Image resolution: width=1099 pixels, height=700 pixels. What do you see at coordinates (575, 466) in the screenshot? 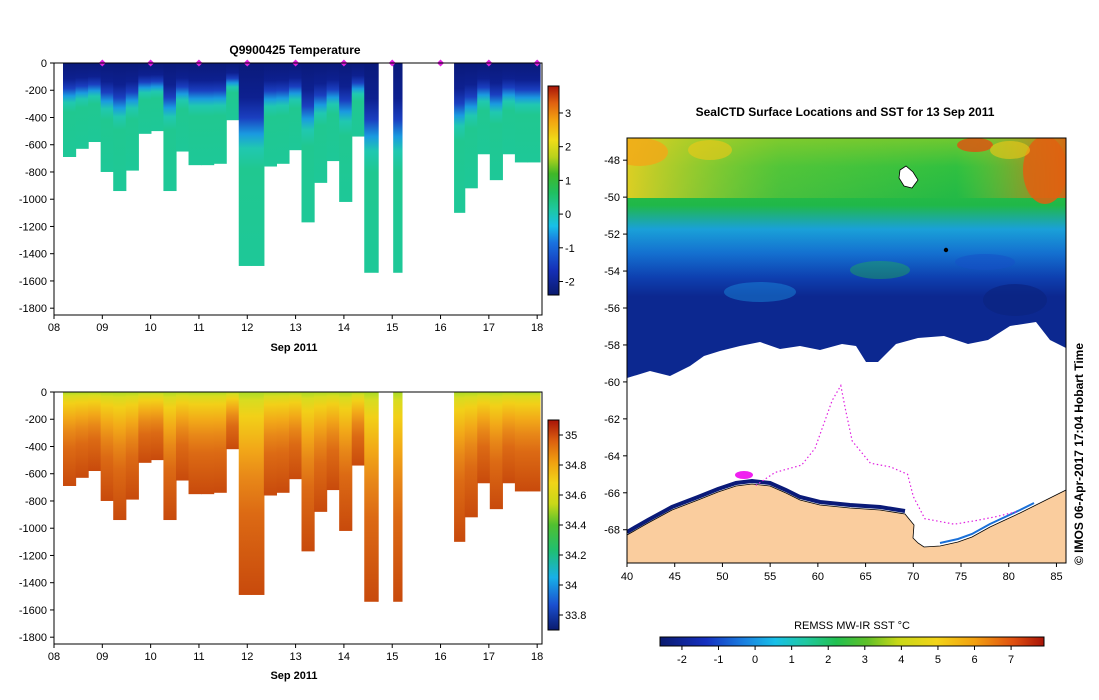
I see `colorbar-tick-label: 34.8` at bounding box center [575, 466].